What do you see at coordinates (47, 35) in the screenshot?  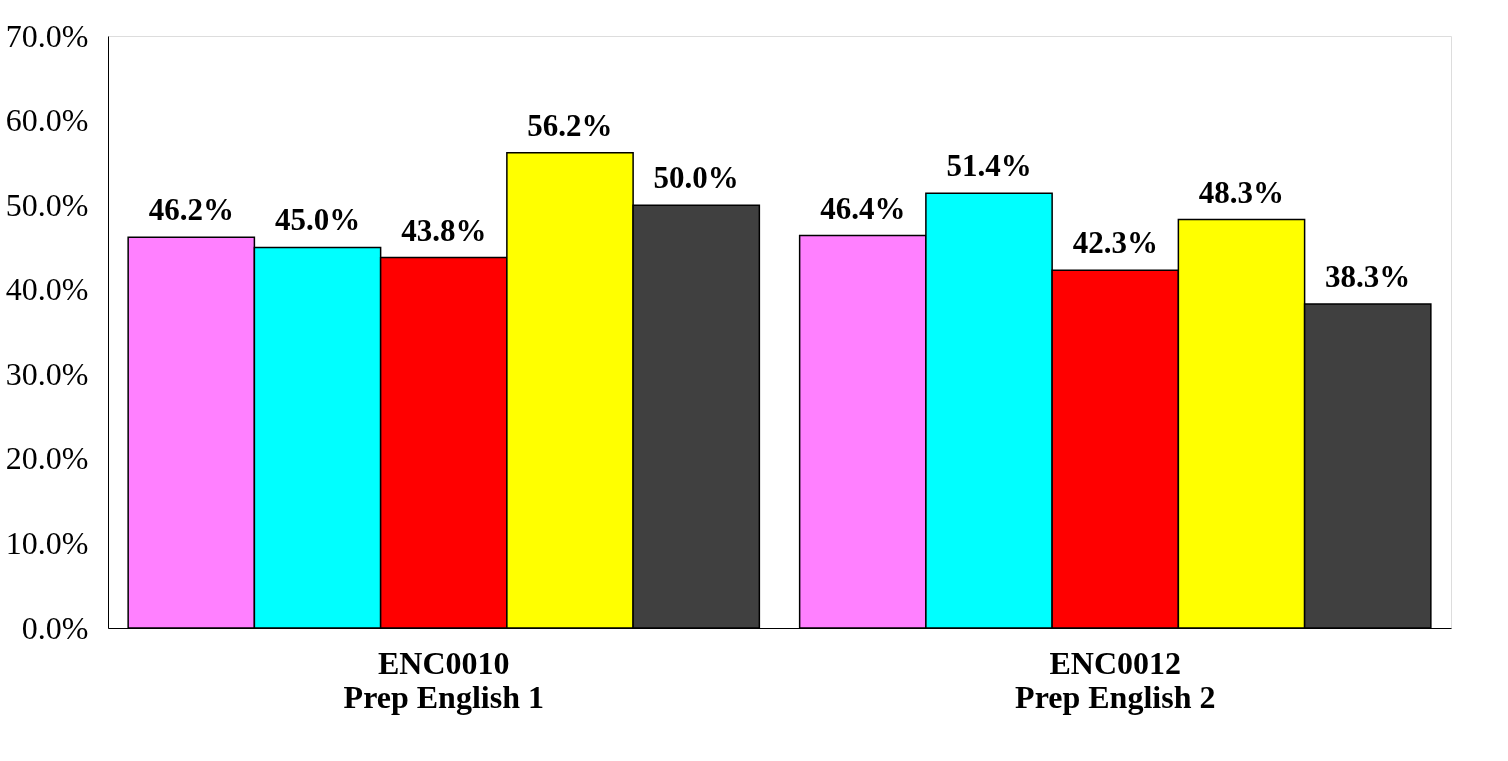 I see `y-tick-label: 70.0%` at bounding box center [47, 35].